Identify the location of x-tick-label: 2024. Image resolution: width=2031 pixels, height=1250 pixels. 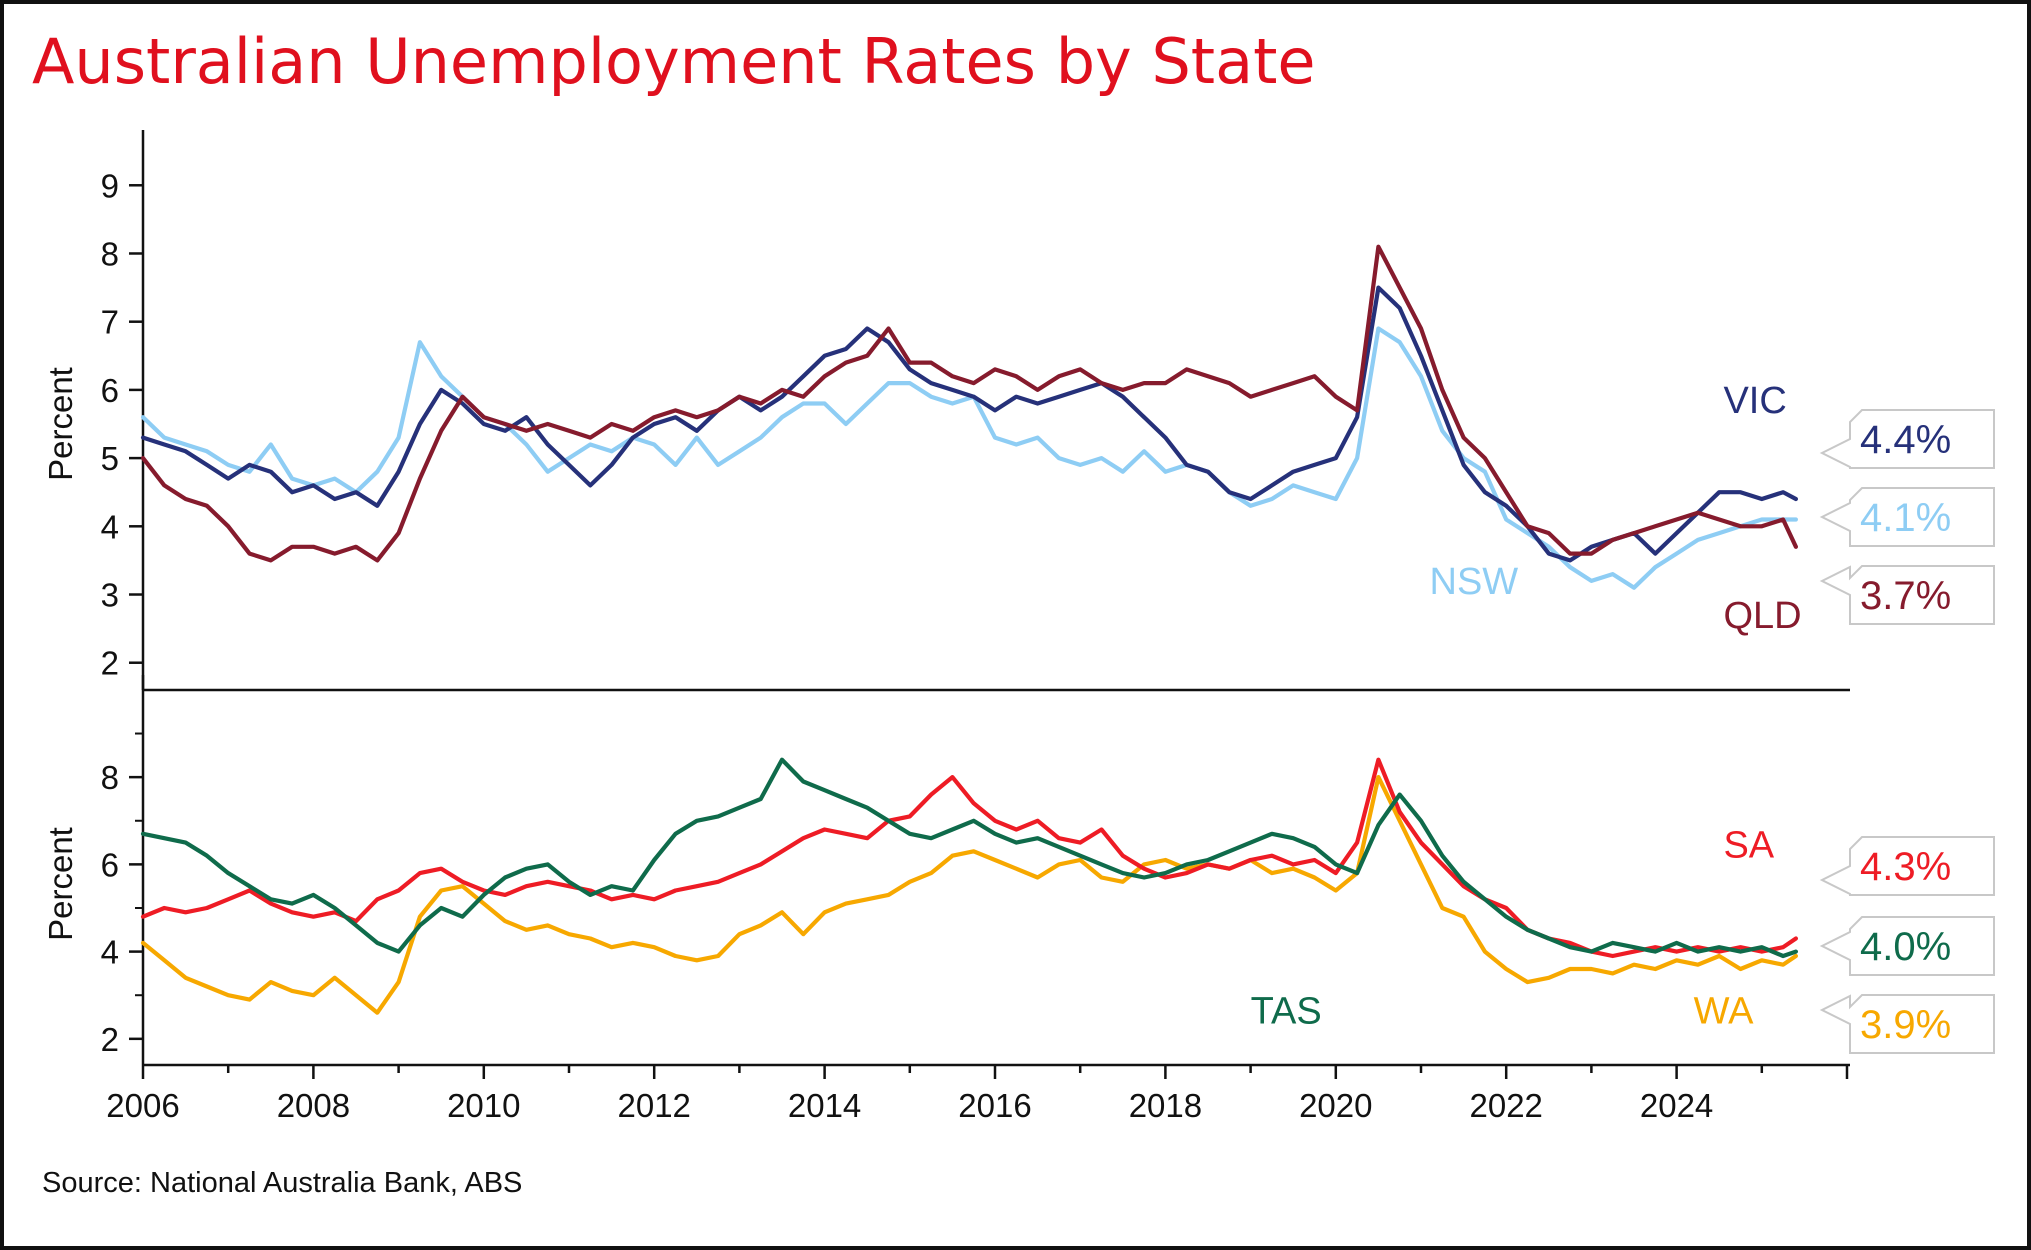
(1676, 1105).